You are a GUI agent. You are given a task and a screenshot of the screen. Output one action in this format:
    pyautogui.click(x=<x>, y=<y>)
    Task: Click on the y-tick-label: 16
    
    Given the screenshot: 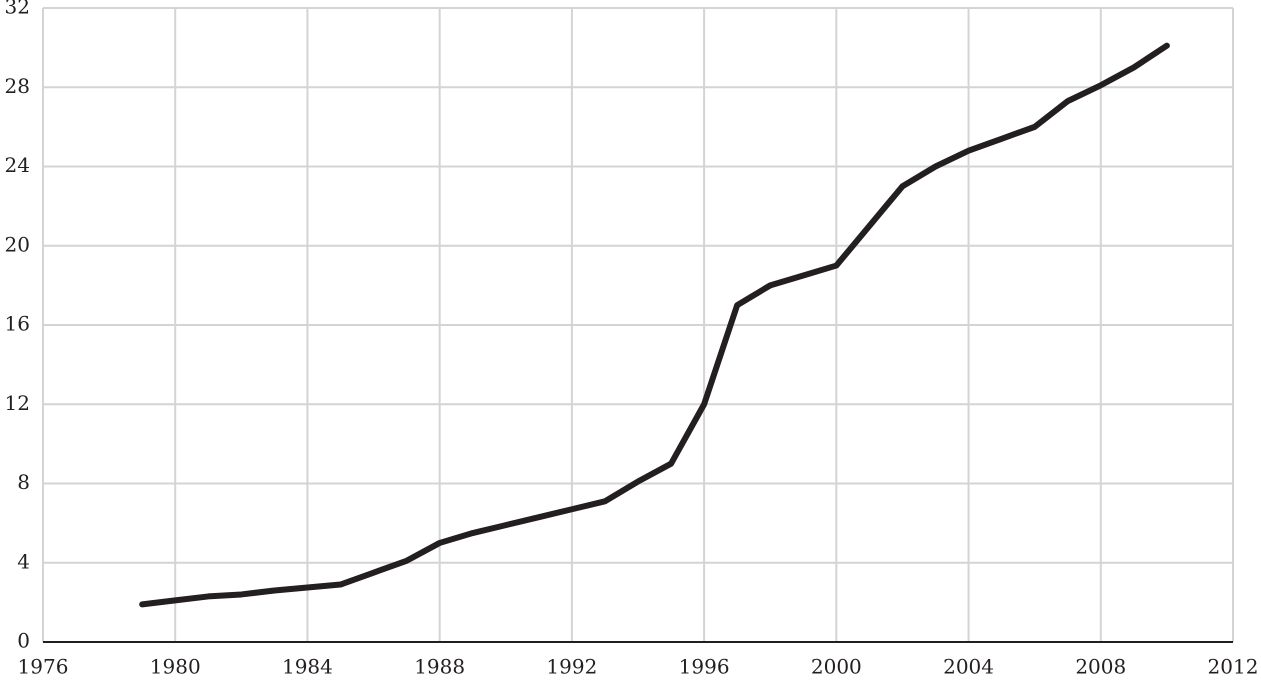 What is the action you would take?
    pyautogui.click(x=17, y=324)
    